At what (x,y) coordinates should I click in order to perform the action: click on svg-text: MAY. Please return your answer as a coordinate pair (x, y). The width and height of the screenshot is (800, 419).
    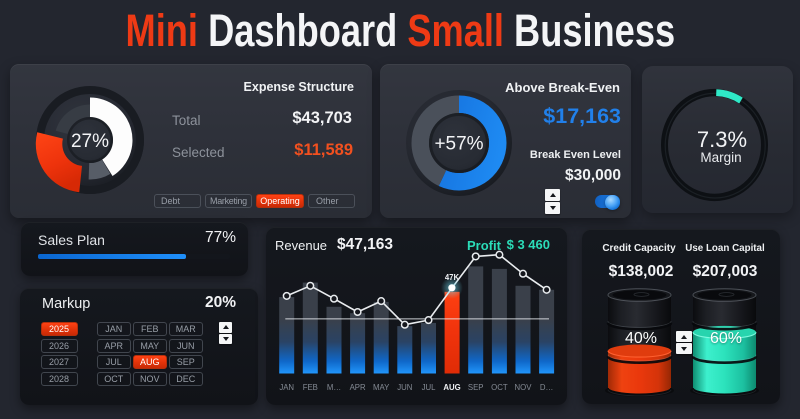
    Looking at the image, I should click on (381, 387).